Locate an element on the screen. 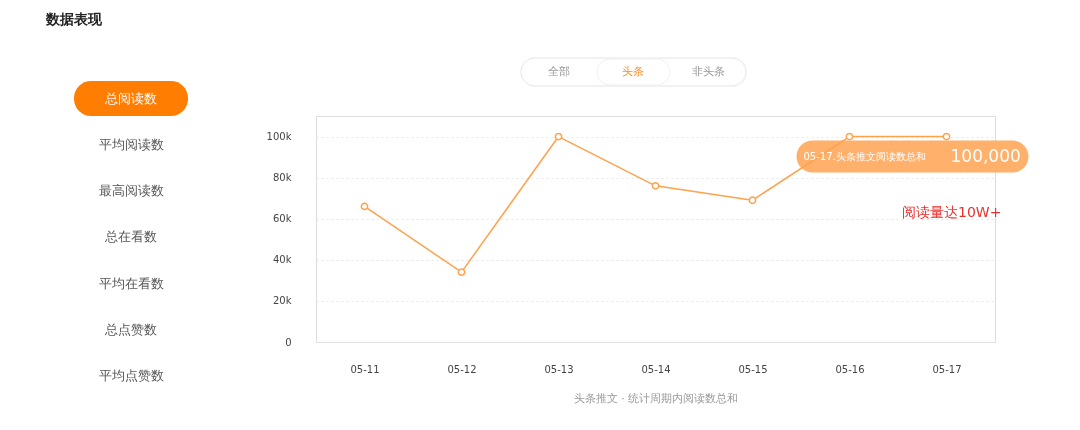  y-tick-label: 60k is located at coordinates (282, 219).